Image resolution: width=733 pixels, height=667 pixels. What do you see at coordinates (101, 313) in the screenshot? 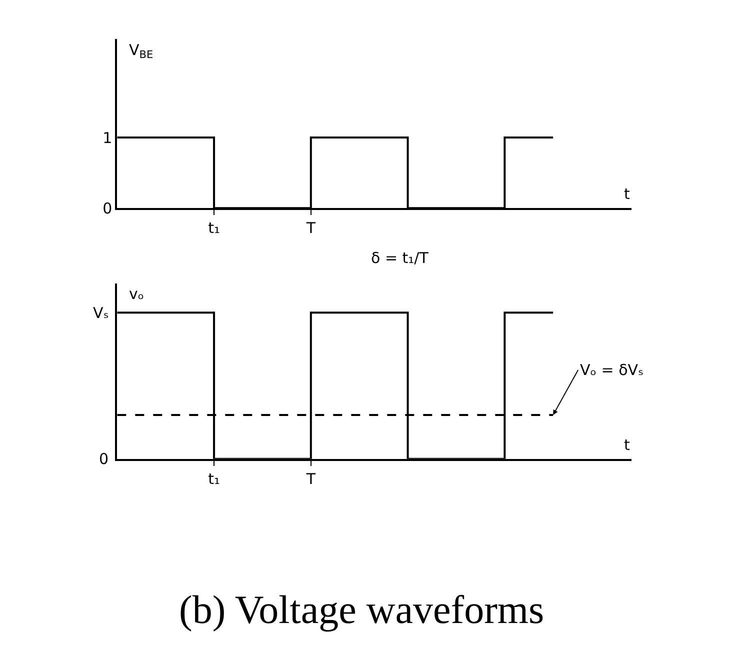
I see `text: Vₛ` at bounding box center [101, 313].